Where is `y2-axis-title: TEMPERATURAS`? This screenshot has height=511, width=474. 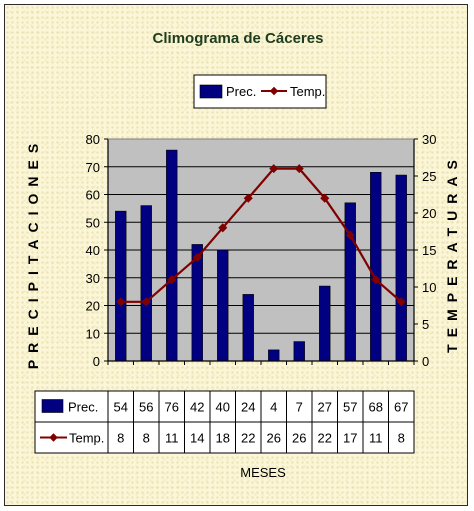
y2-axis-title: TEMPERATURAS is located at coordinates (452, 253).